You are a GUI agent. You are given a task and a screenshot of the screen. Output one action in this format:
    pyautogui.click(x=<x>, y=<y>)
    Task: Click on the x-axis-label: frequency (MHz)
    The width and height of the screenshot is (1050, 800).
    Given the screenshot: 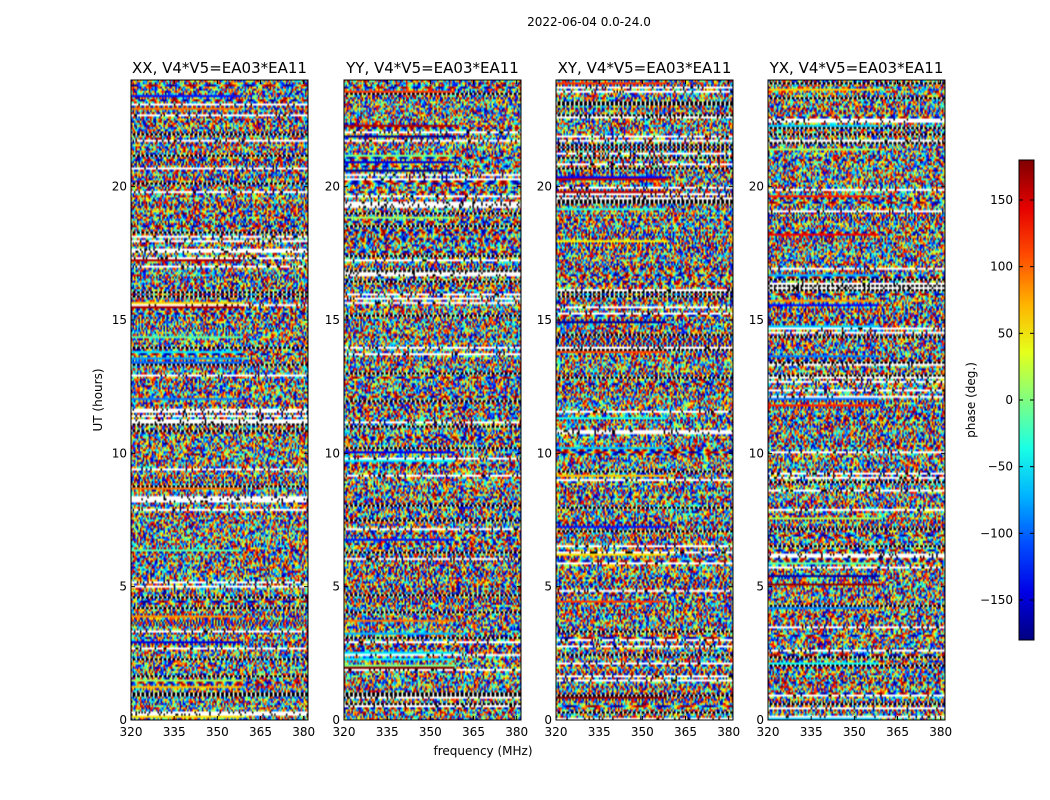 What is the action you would take?
    pyautogui.click(x=482, y=751)
    